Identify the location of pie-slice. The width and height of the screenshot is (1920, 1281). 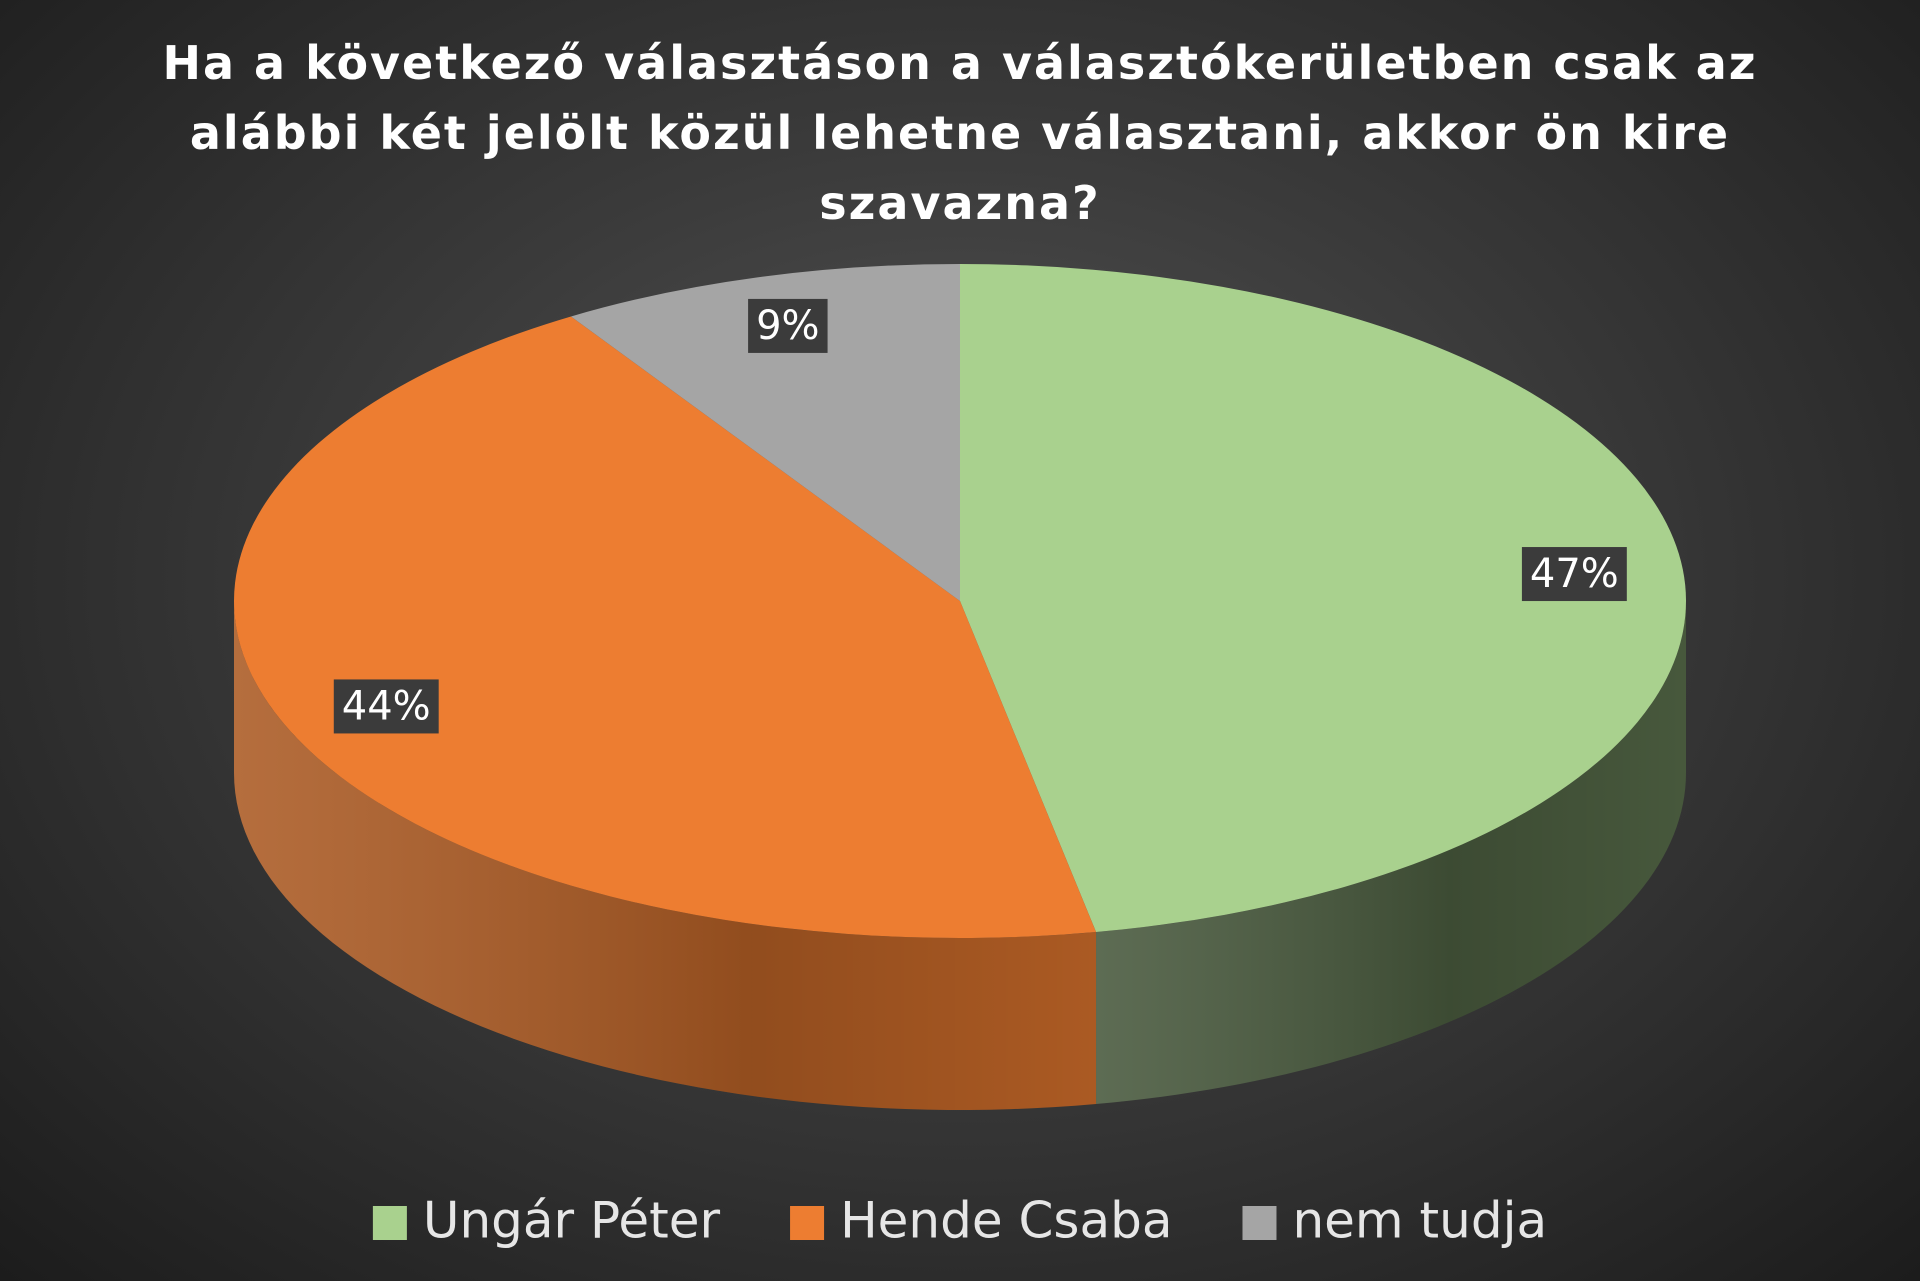
(765, 432).